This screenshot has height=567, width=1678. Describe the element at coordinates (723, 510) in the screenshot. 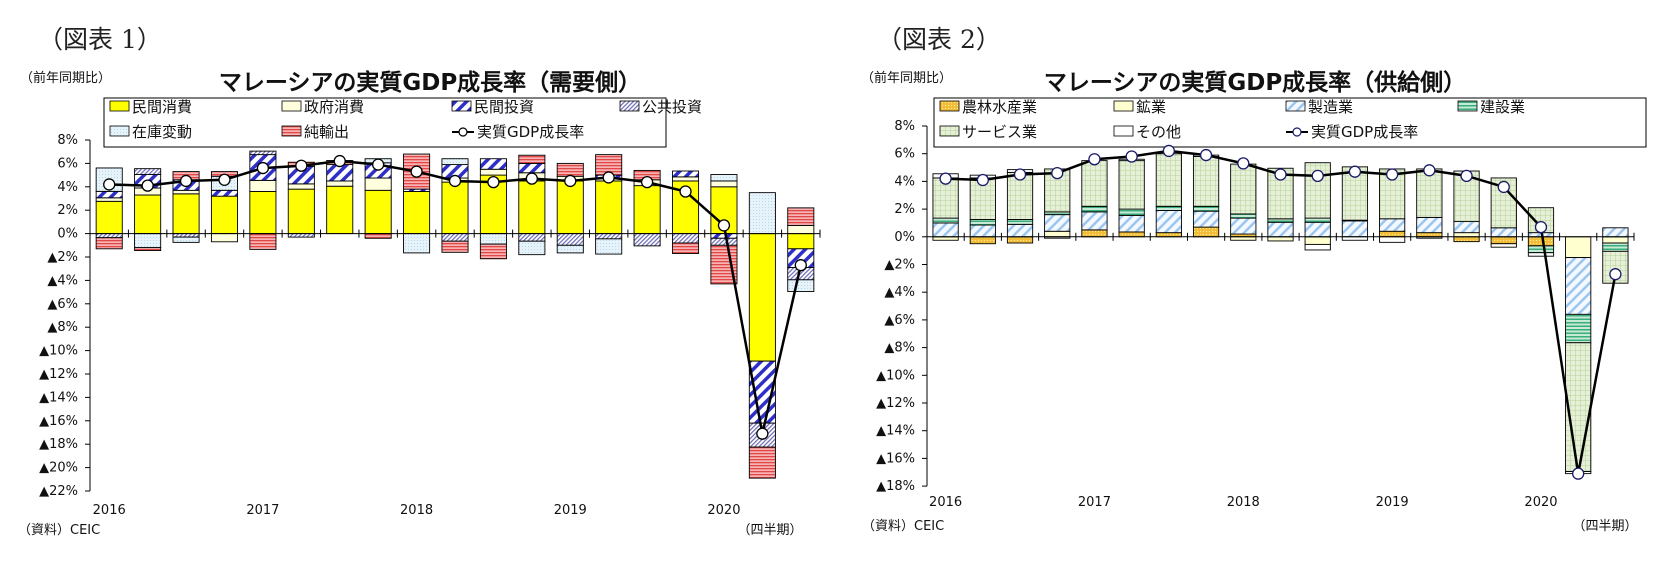

I see `x-tick-label: 2020` at that location.